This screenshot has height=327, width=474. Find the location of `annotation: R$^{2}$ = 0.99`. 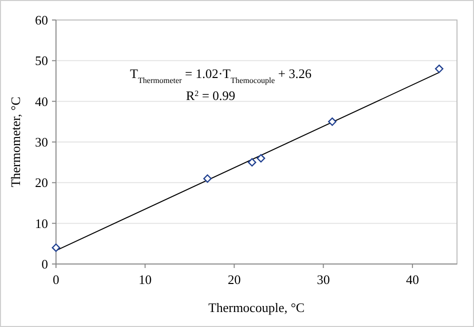

annotation: R$^{2}$ = 0.99 is located at coordinates (211, 95).